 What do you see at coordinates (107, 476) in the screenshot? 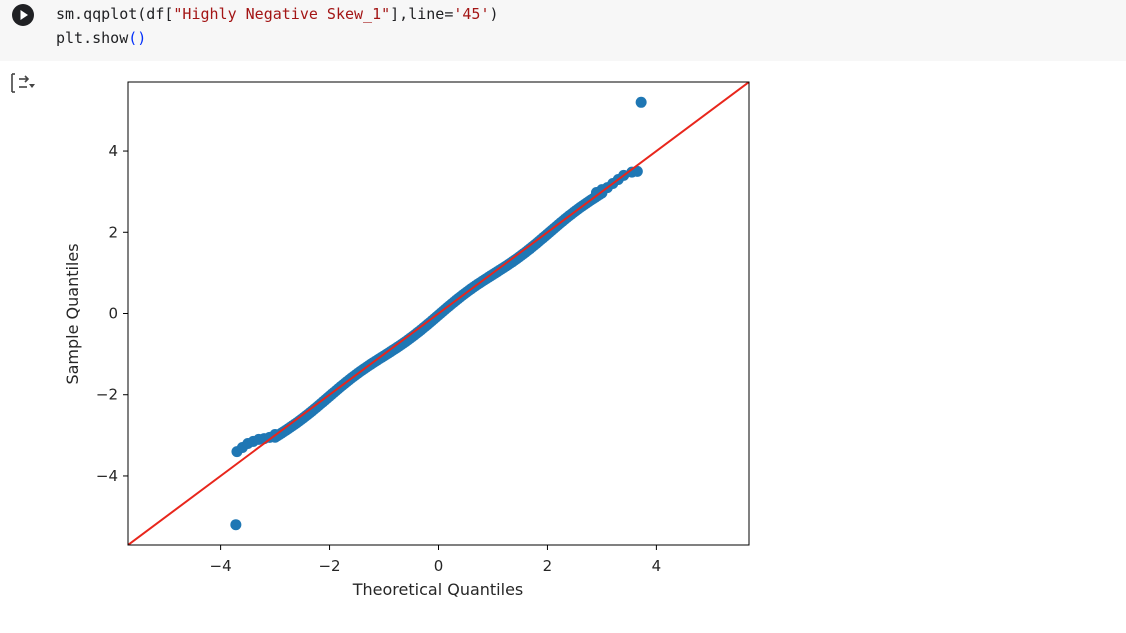
I see `y-tick-label: −4` at bounding box center [107, 476].